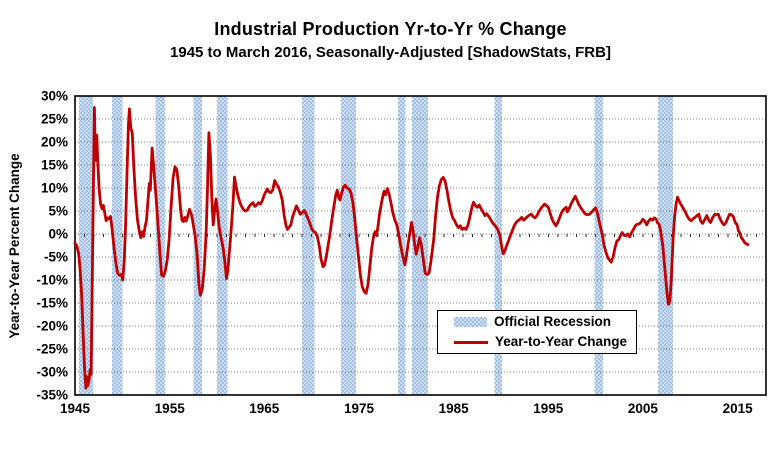 This screenshot has width=781, height=463. I want to click on svg-text: 1975, so click(359, 408).